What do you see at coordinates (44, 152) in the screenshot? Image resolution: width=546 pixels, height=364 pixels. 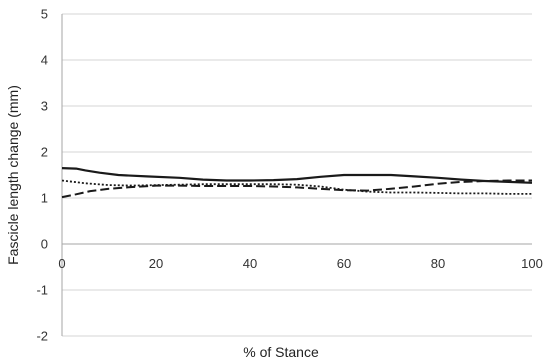 I see `y-tick-label: 2` at bounding box center [44, 152].